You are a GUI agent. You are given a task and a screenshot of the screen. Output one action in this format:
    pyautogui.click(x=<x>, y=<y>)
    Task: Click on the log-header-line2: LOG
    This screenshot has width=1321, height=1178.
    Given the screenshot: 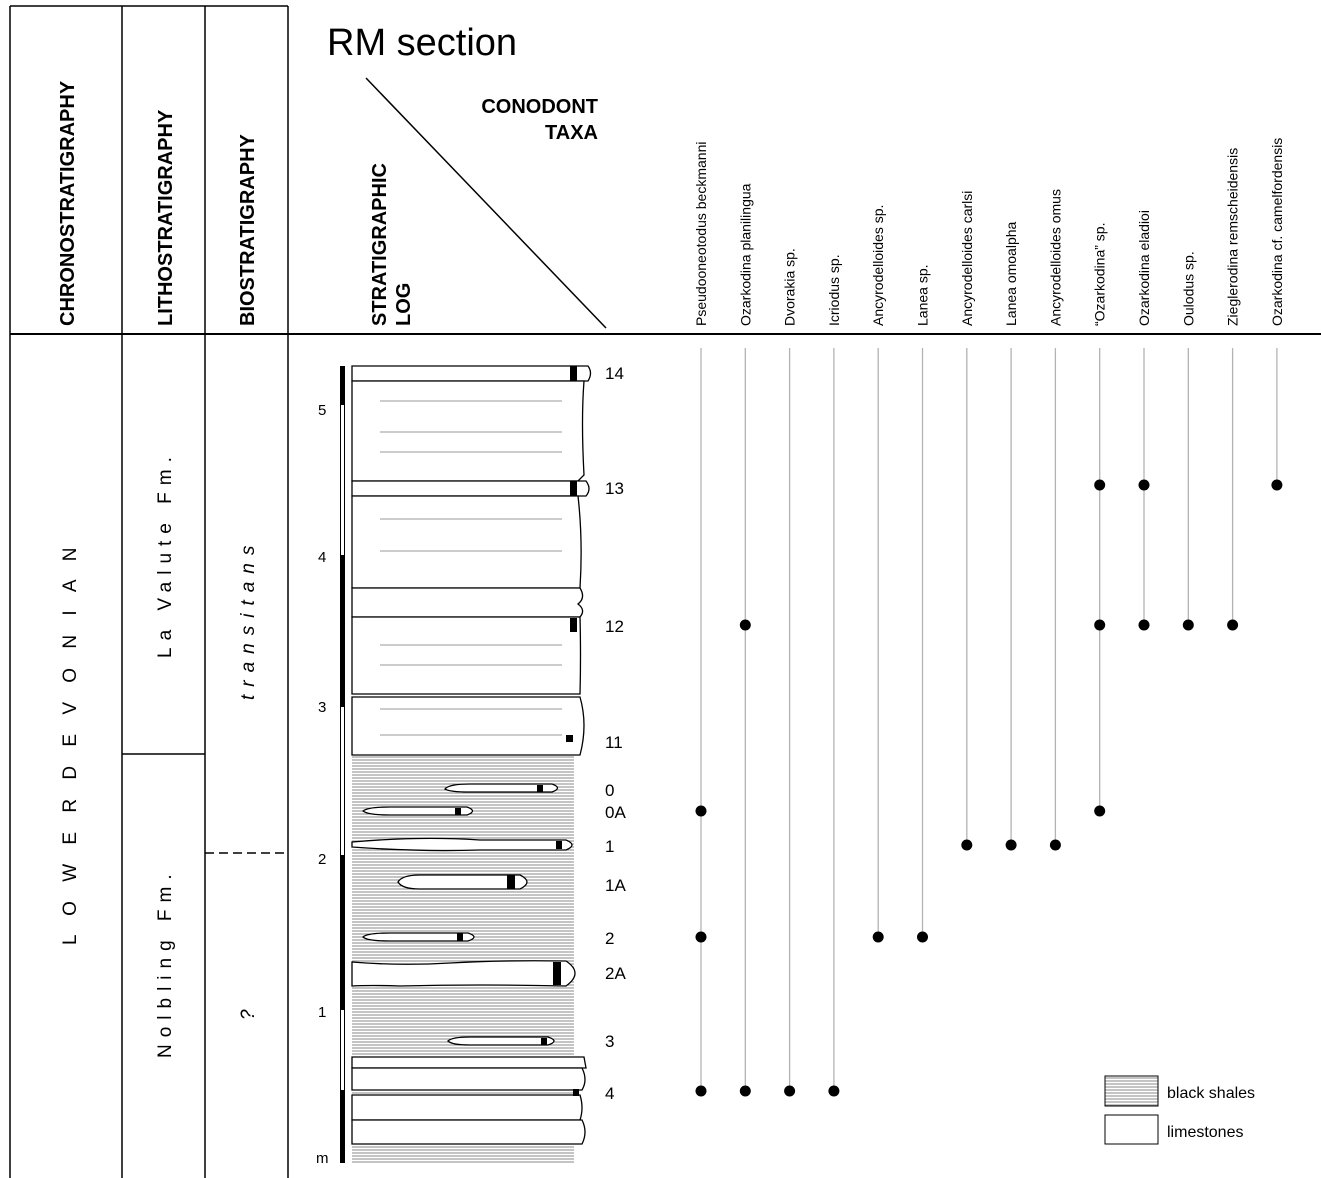 What is the action you would take?
    pyautogui.click(x=404, y=304)
    